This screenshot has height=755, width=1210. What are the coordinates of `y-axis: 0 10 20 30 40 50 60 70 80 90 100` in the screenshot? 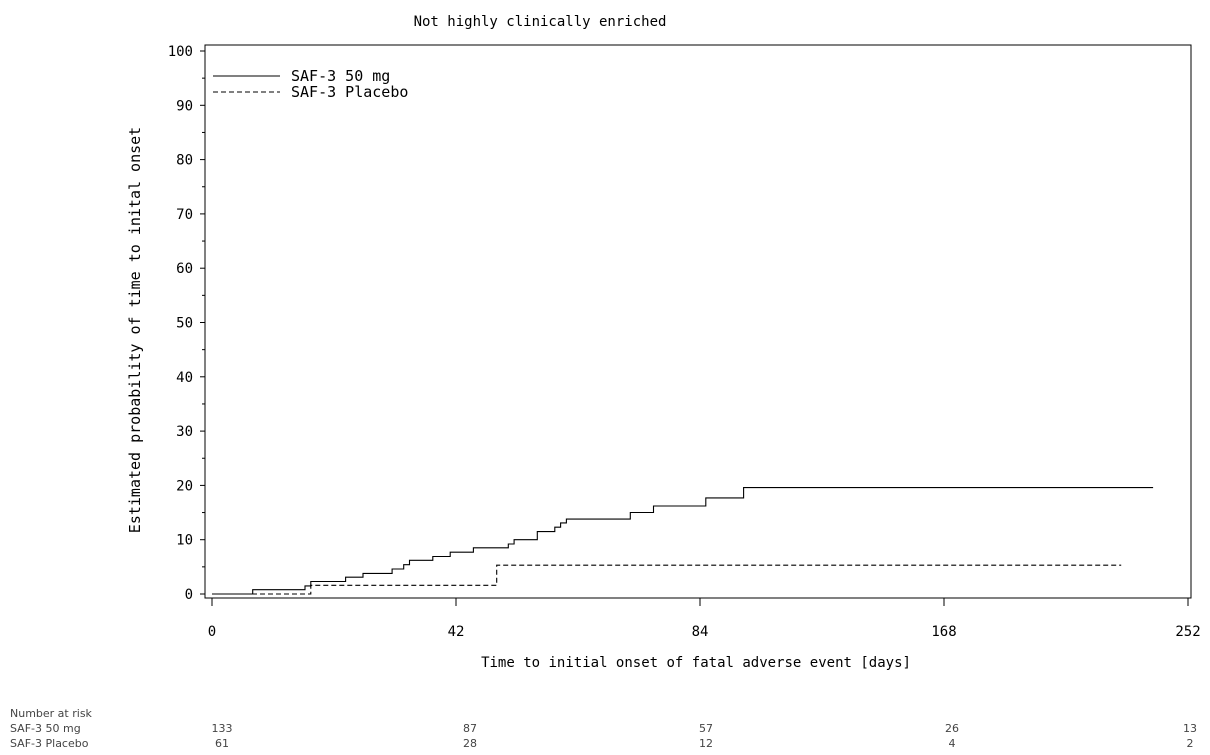 It's located at (186, 323).